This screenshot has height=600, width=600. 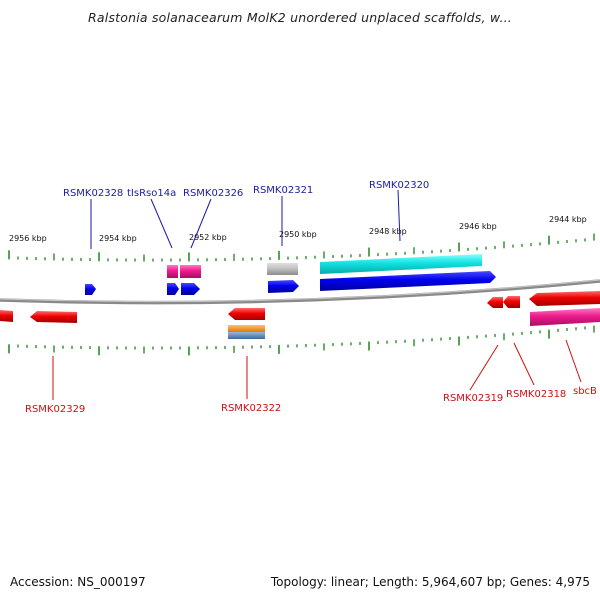 What do you see at coordinates (301, 247) in the screenshot?
I see `scale-ticks-top` at bounding box center [301, 247].